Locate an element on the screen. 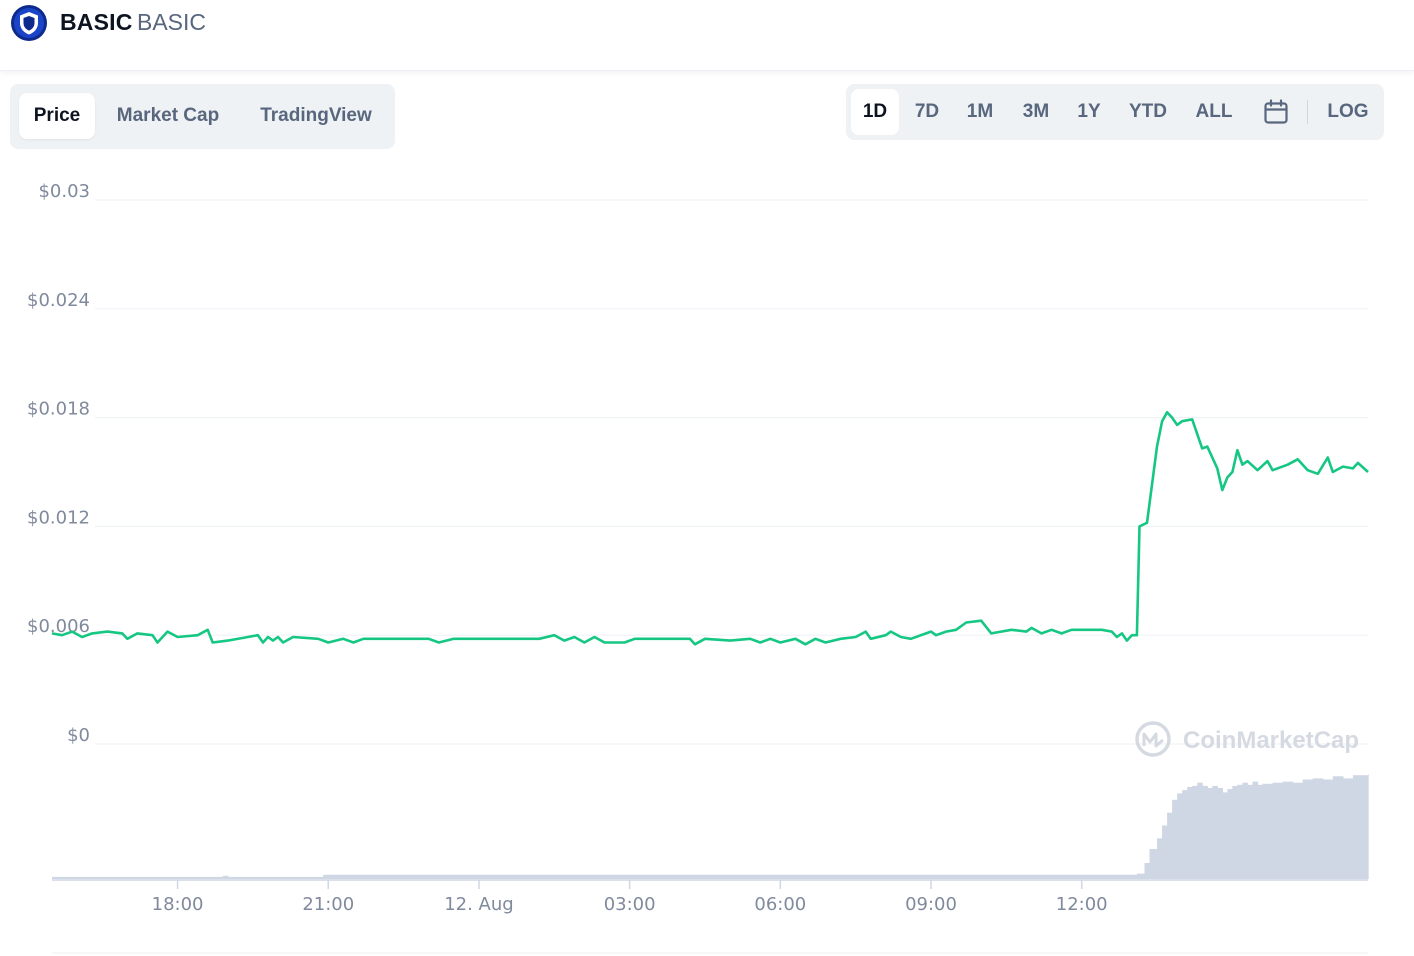 Image resolution: width=1414 pixels, height=956 pixels. x-tick-label: 03:00 is located at coordinates (630, 904).